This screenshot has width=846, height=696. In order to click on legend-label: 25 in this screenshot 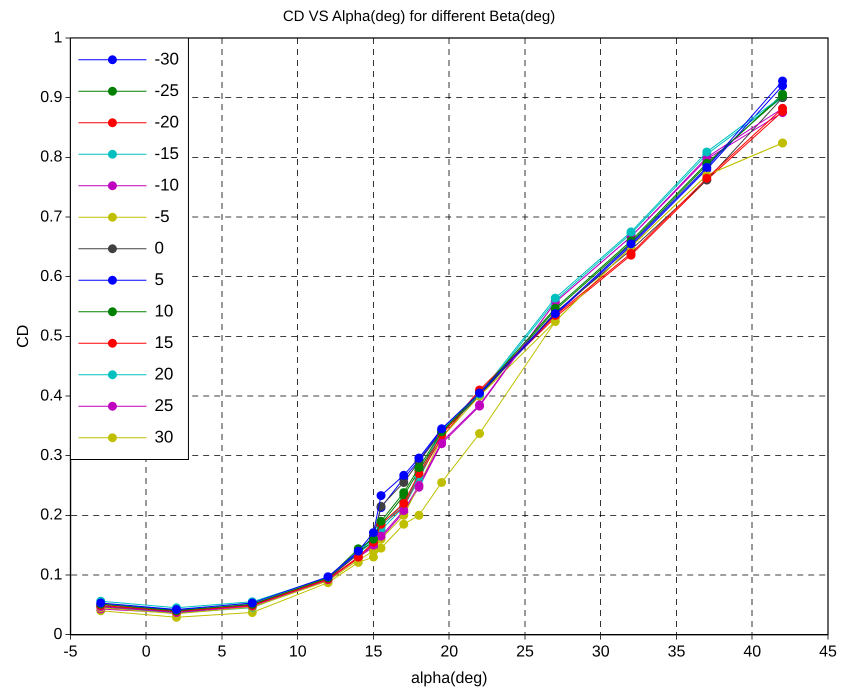, I will do `click(164, 405)`.